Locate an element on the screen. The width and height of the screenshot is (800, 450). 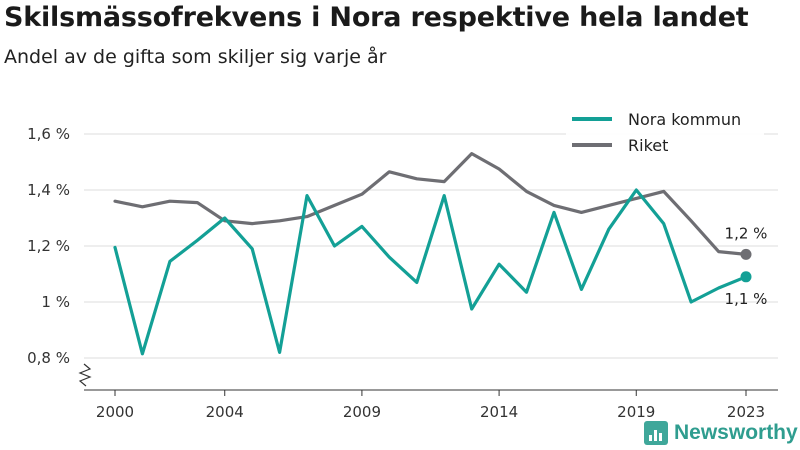
end-label-riket: 1,2 % is located at coordinates (746, 233).